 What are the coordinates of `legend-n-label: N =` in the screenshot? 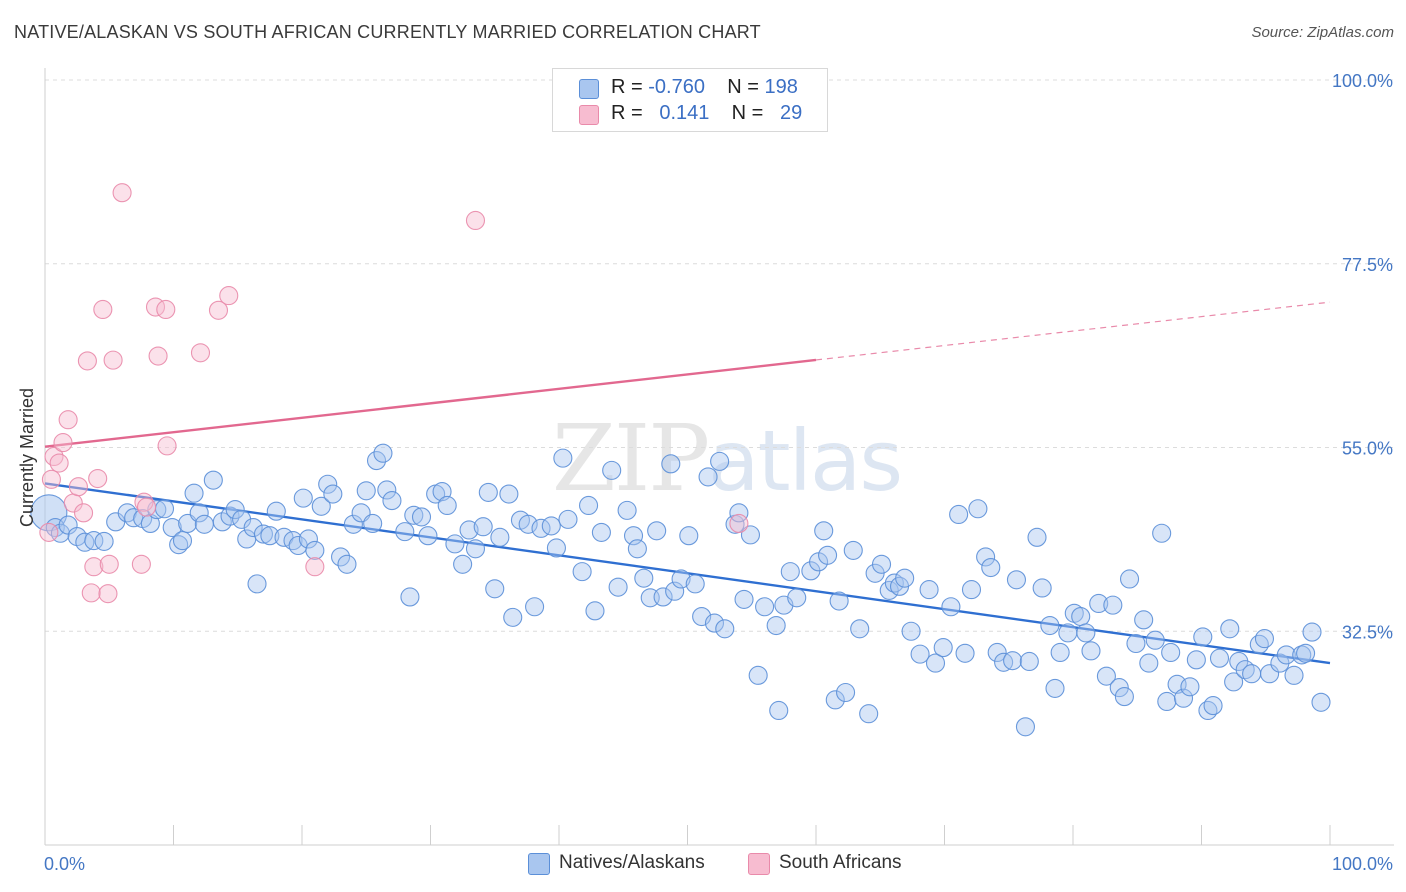 It's located at (746, 87).